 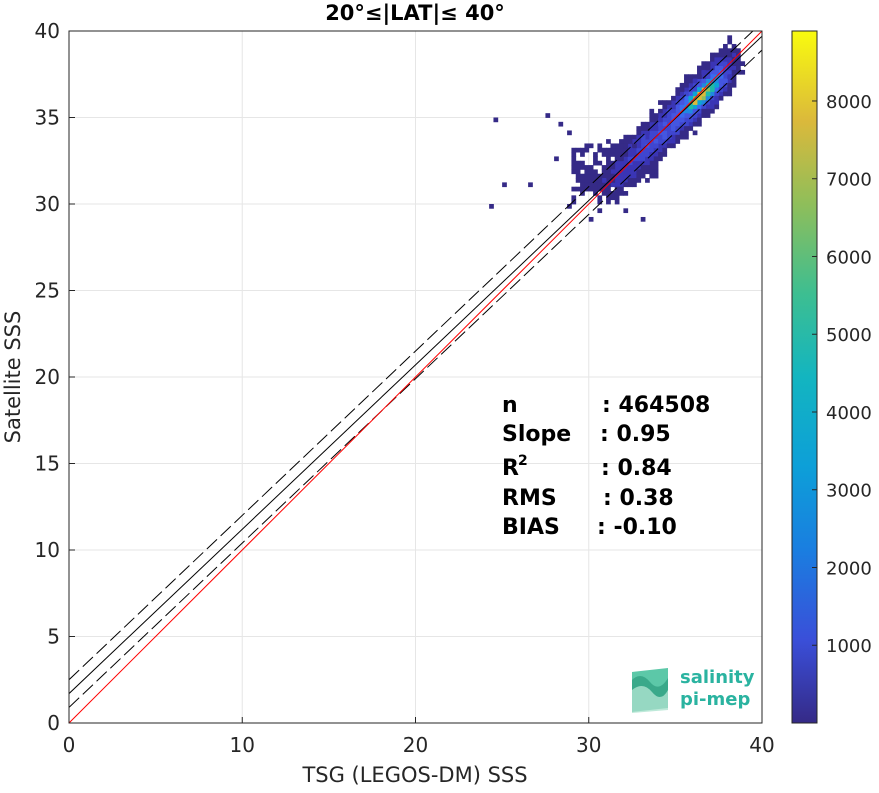 I want to click on y-tick-label: 0, so click(x=53, y=723).